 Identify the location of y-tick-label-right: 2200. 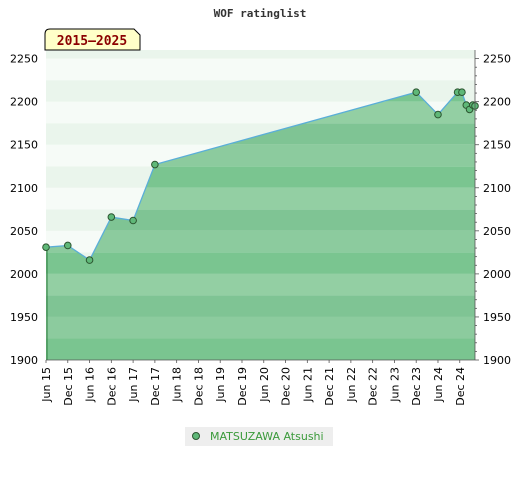
(497, 102).